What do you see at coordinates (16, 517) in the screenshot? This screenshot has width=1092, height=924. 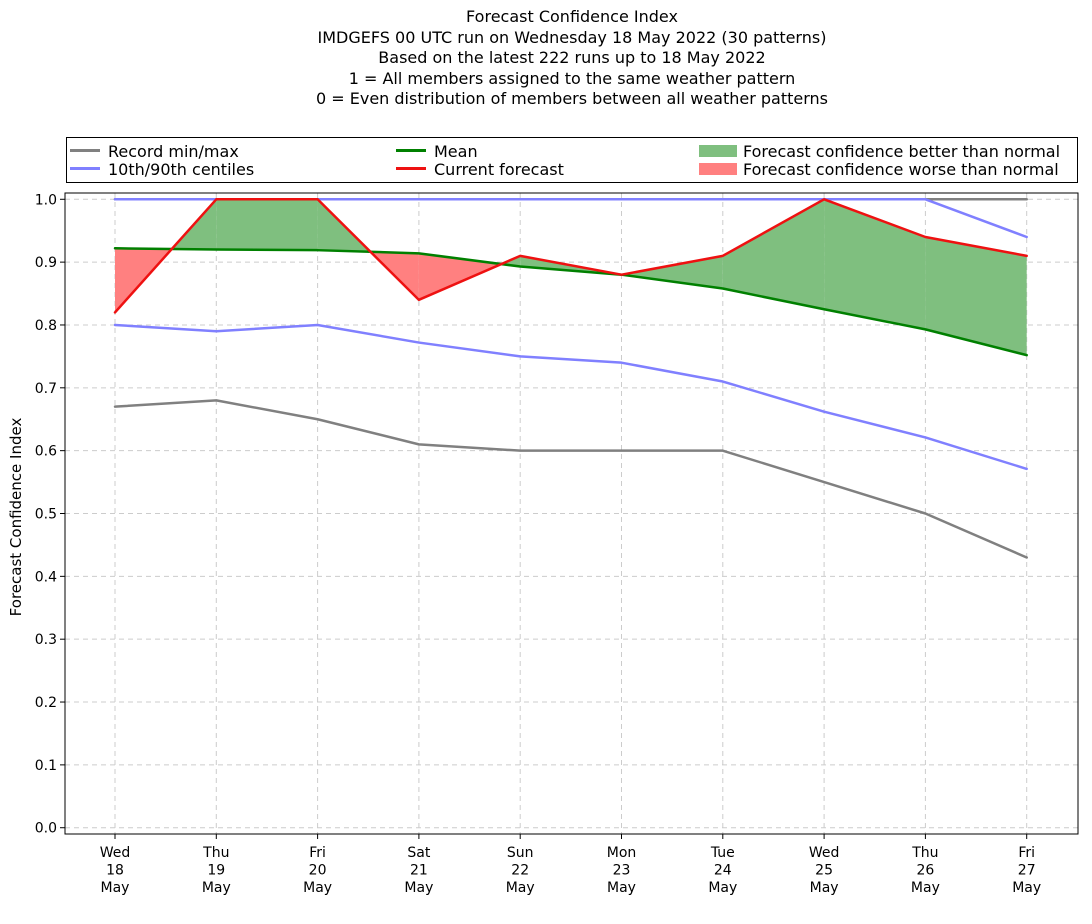 I see `y-axis-label: Forecast Confidence Index` at bounding box center [16, 517].